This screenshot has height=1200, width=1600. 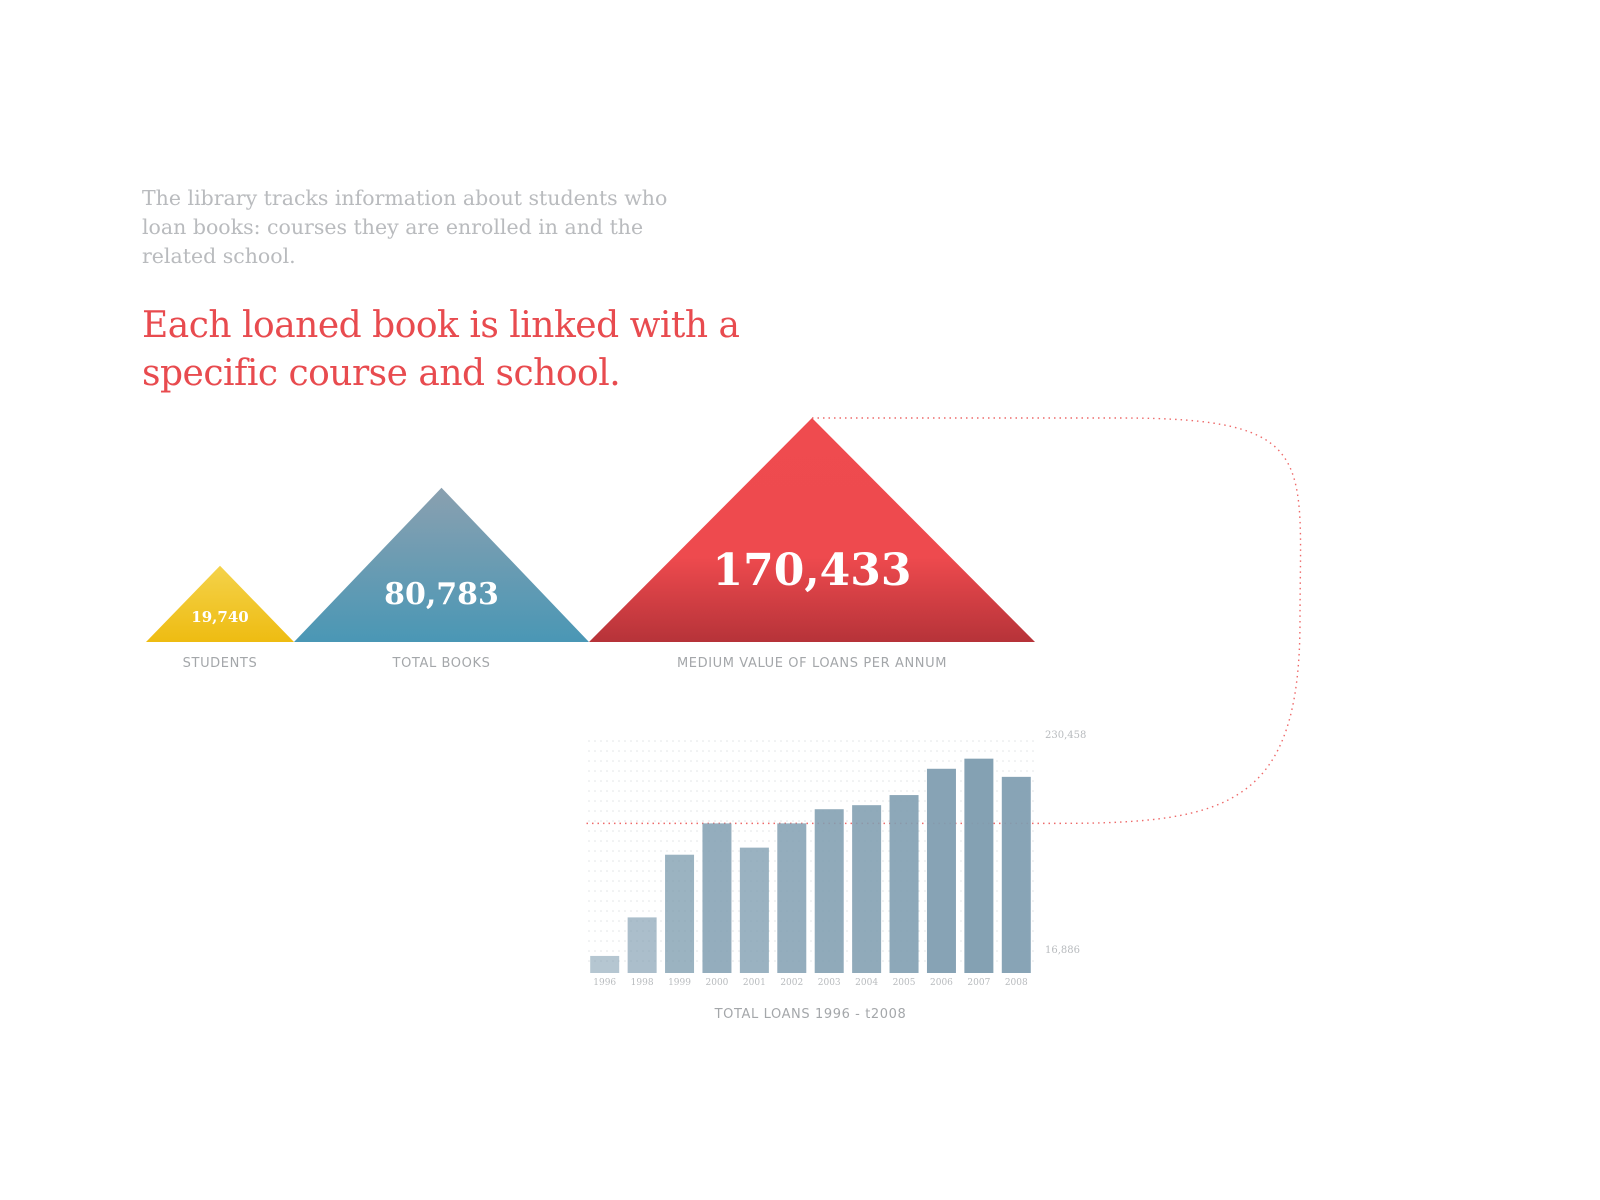 What do you see at coordinates (220, 663) in the screenshot?
I see `caption-students: STUDENTS` at bounding box center [220, 663].